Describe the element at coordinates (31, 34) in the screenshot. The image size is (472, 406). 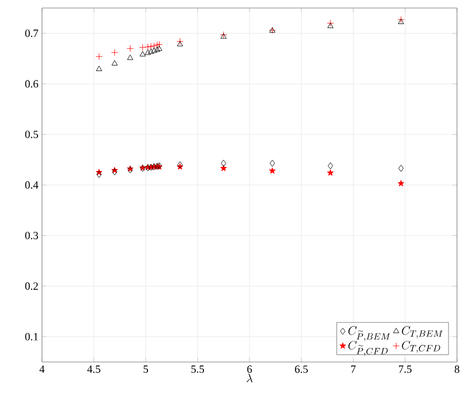
I see `y-tick-label: 0.7` at that location.